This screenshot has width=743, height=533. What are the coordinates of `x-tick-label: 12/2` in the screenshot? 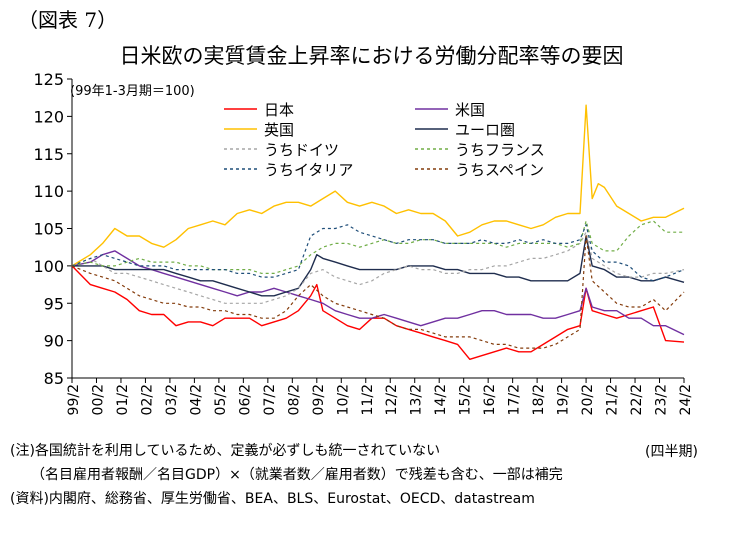 It's located at (392, 399).